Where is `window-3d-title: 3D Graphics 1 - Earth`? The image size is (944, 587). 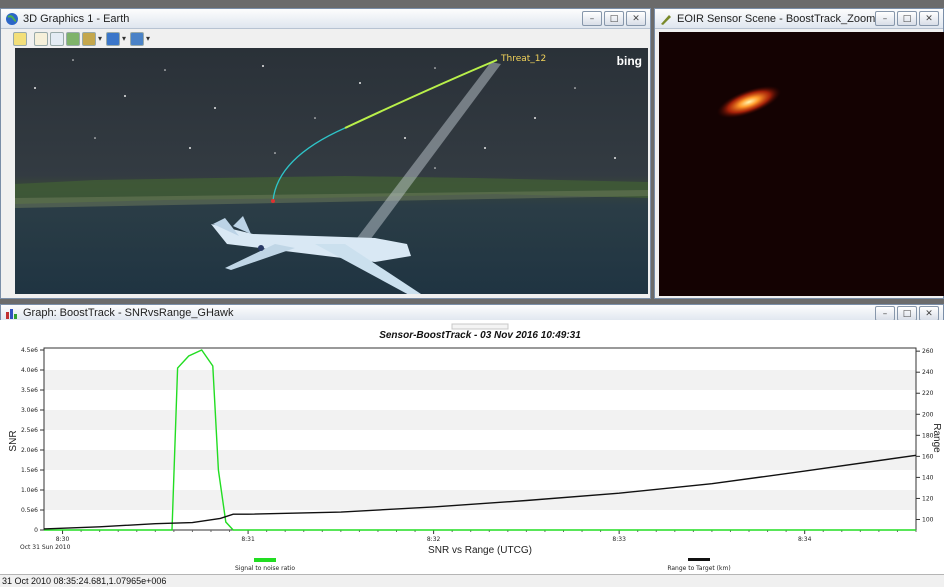 window-3d-title: 3D Graphics 1 - Earth is located at coordinates (76, 18).